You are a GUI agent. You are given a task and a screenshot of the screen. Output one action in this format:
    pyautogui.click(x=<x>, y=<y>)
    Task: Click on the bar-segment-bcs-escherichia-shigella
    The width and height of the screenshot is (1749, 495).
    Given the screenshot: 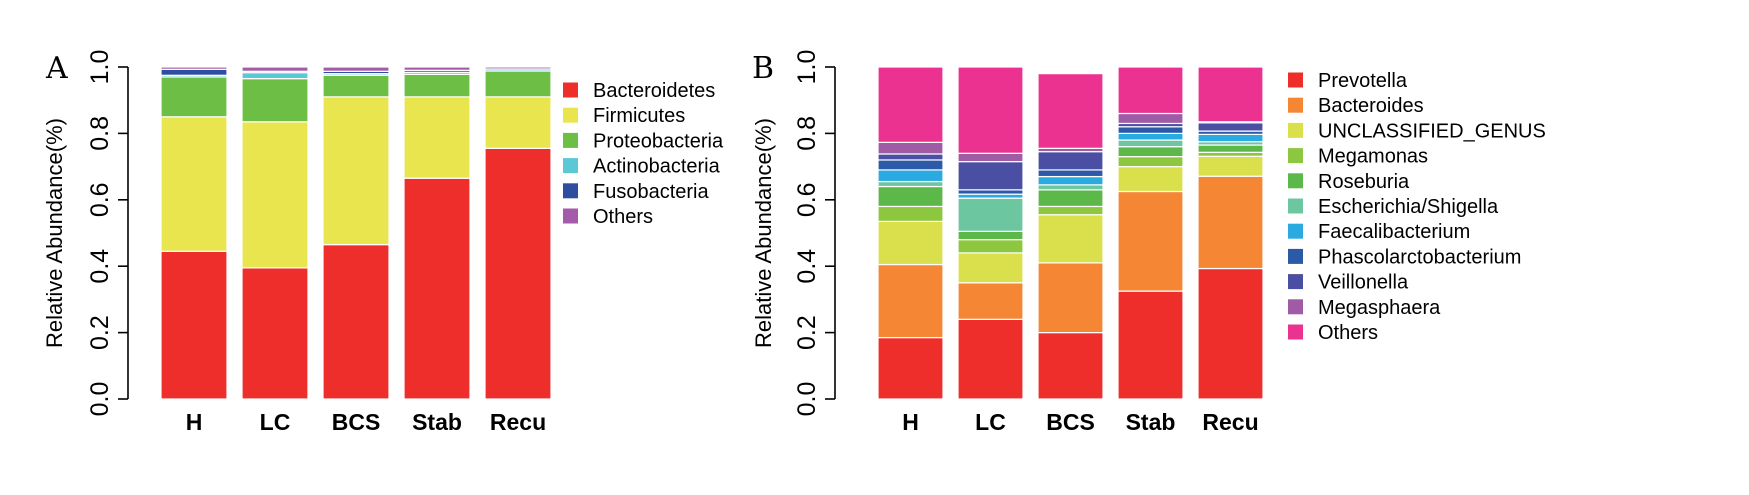 What is the action you would take?
    pyautogui.click(x=1070, y=187)
    